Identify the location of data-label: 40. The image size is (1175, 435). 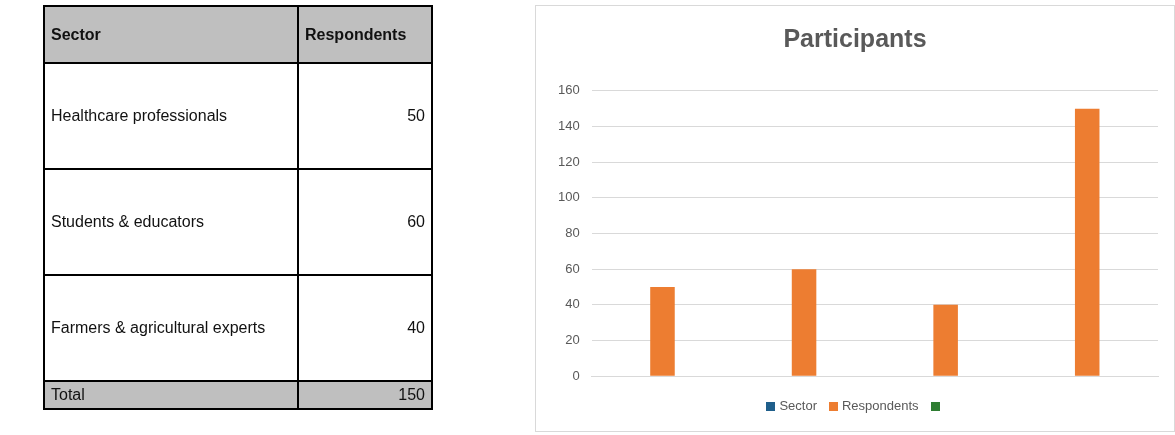
(365, 328).